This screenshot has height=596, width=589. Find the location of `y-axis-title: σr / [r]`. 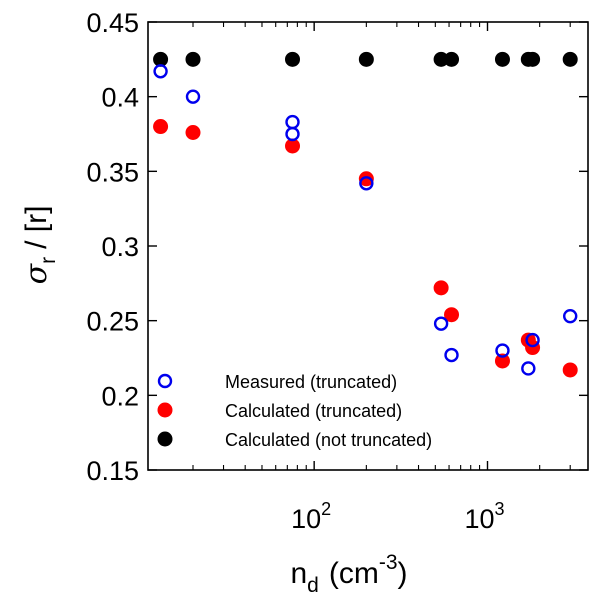

y-axis-title: σr / [r] is located at coordinates (39, 245).